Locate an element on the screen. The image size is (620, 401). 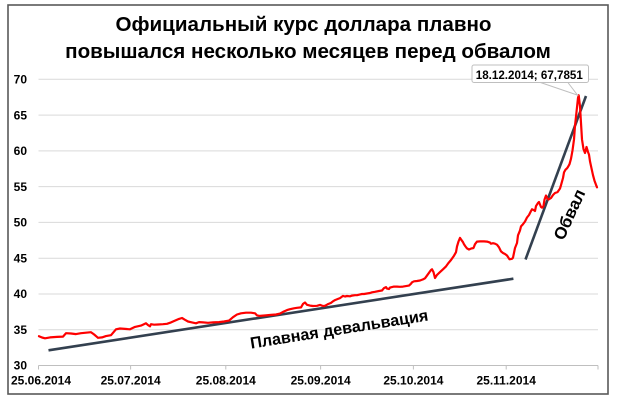
svg-text: 30 is located at coordinates (21, 366).